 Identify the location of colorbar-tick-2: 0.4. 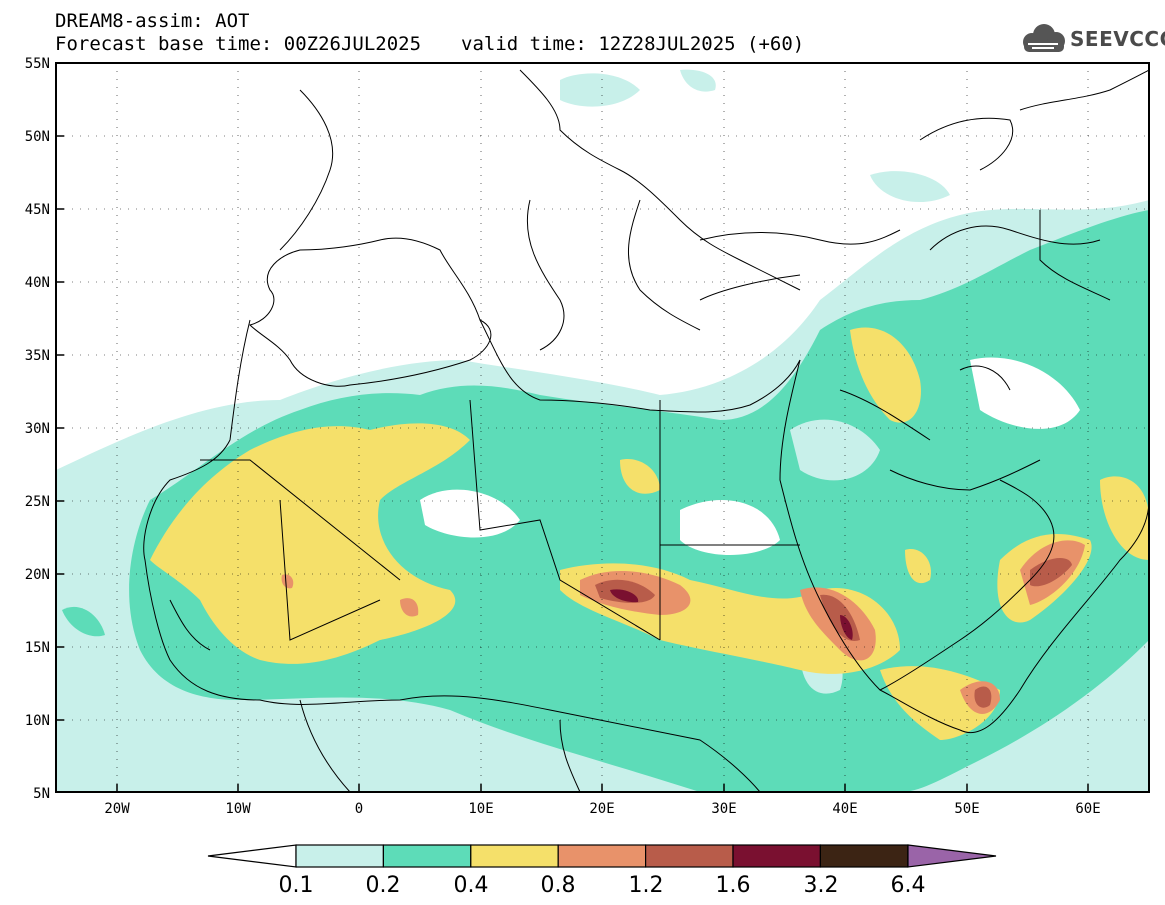
(471, 885).